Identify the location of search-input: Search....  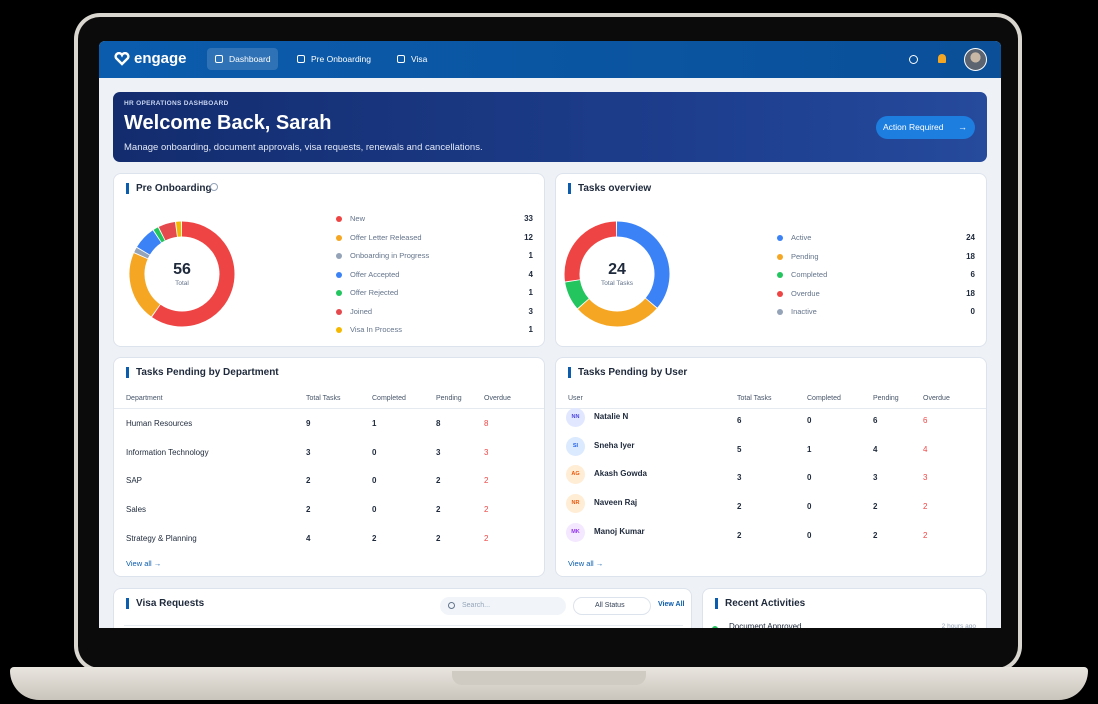
(503, 606).